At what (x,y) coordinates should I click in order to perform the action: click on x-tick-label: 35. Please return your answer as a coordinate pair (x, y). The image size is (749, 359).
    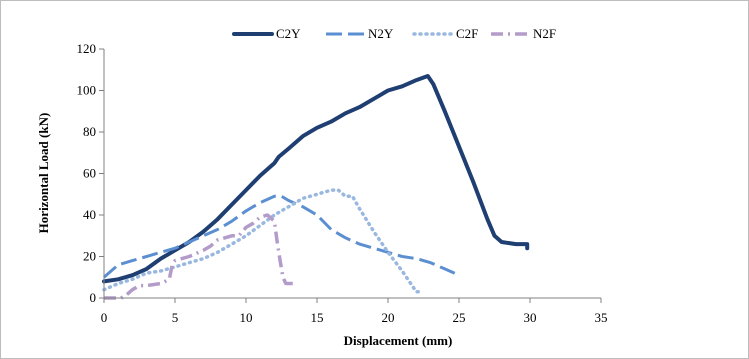
    Looking at the image, I should click on (601, 317).